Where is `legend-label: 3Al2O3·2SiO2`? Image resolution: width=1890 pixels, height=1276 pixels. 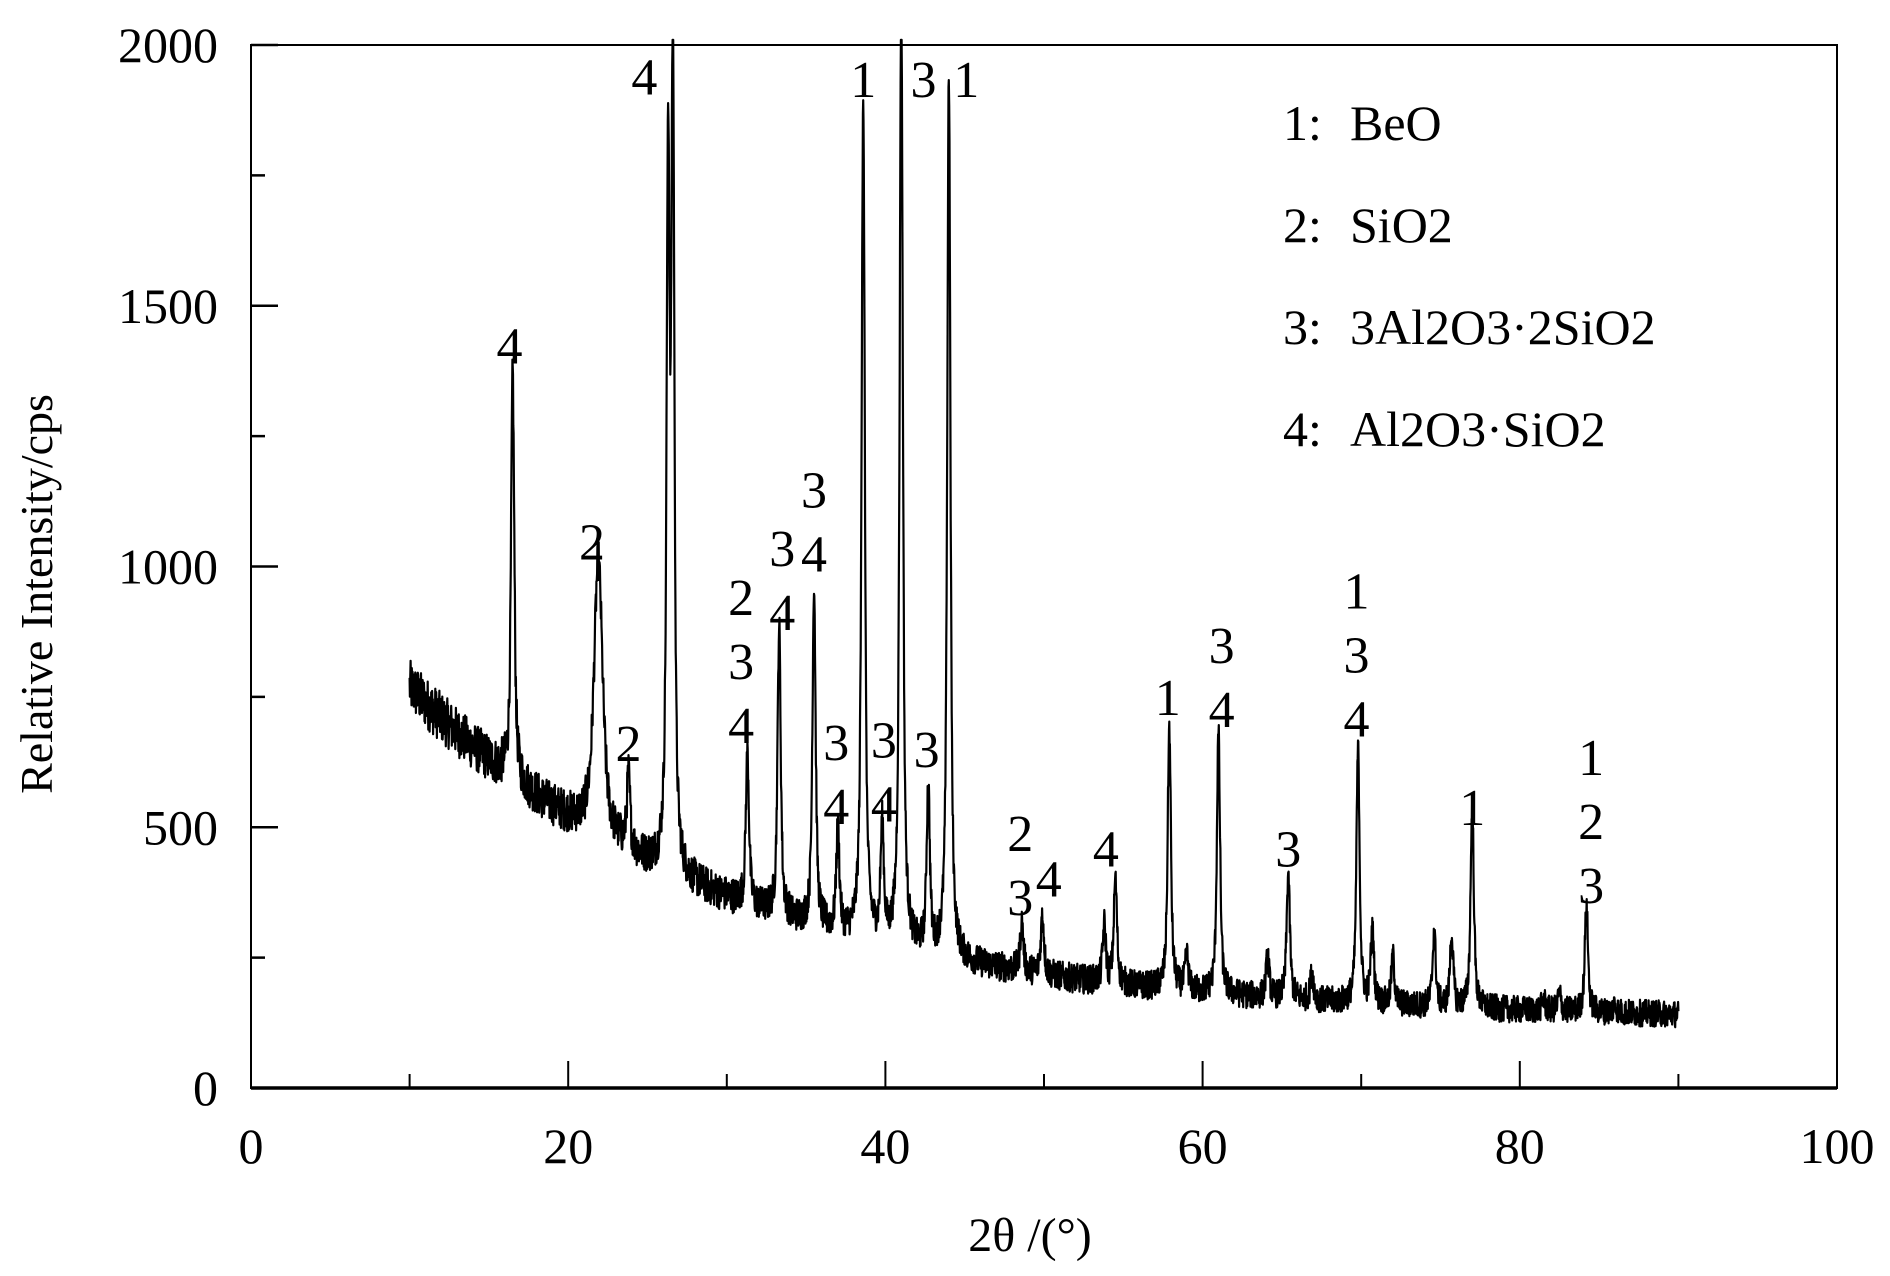 legend-label: 3Al2O3·2SiO2 is located at coordinates (1503, 327).